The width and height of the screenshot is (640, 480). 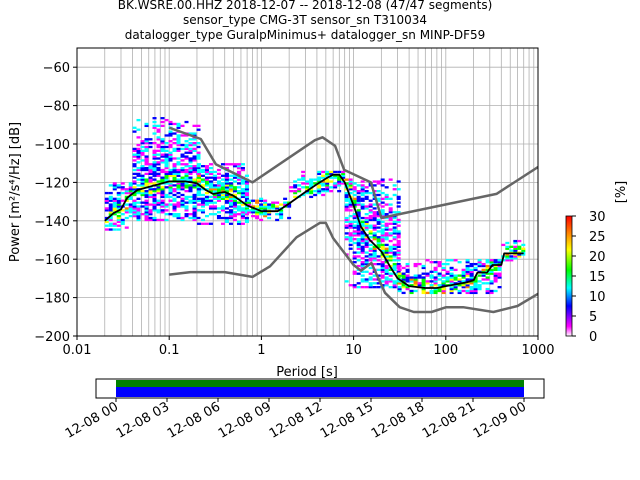 What do you see at coordinates (449, 420) in the screenshot?
I see `timeline-tick-label: 12-08 21` at bounding box center [449, 420].